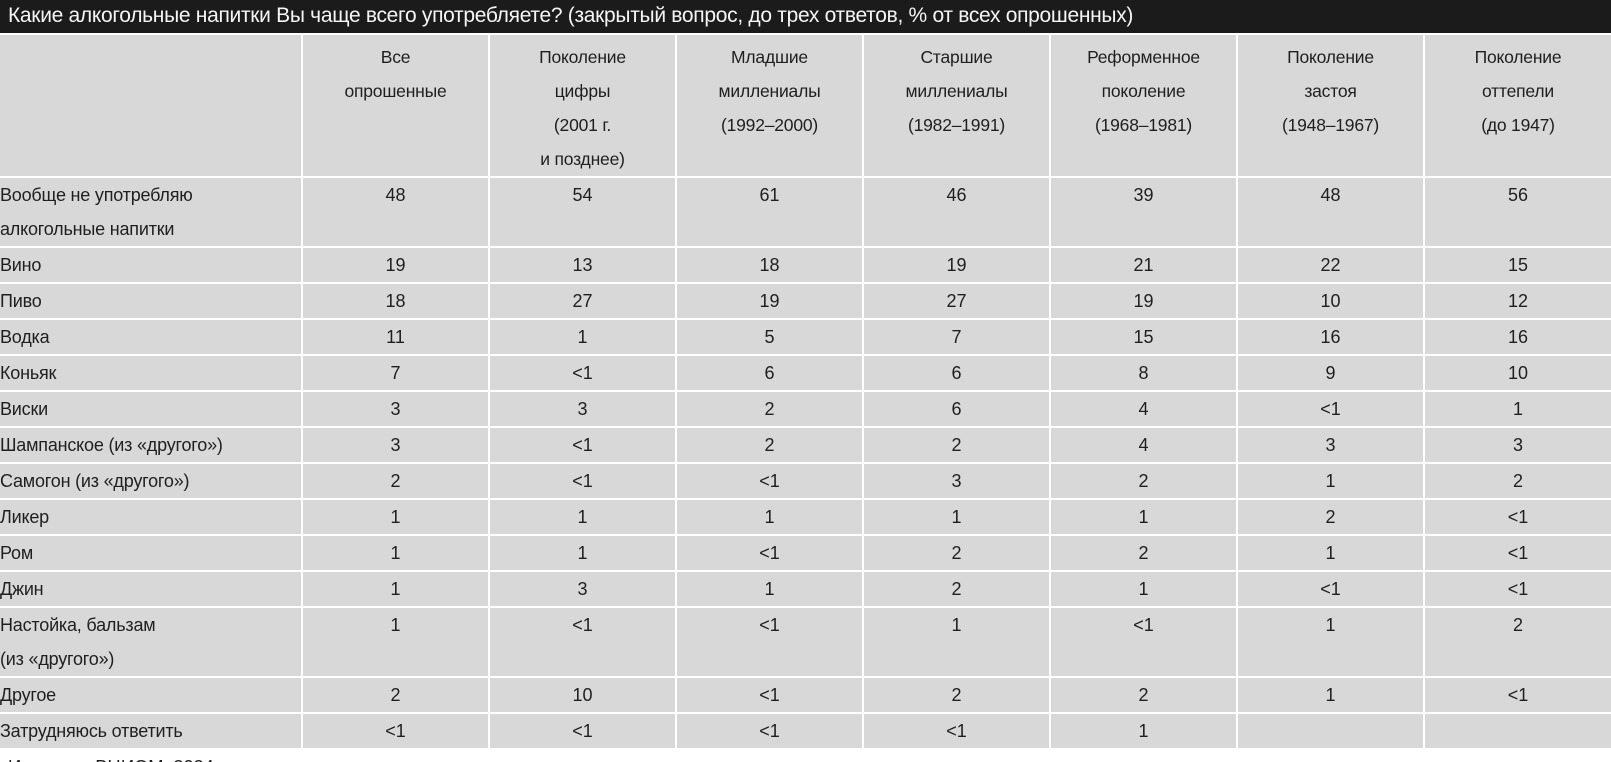 The height and width of the screenshot is (762, 1611). Describe the element at coordinates (151, 266) in the screenshot. I see `row-label: Вино` at that location.